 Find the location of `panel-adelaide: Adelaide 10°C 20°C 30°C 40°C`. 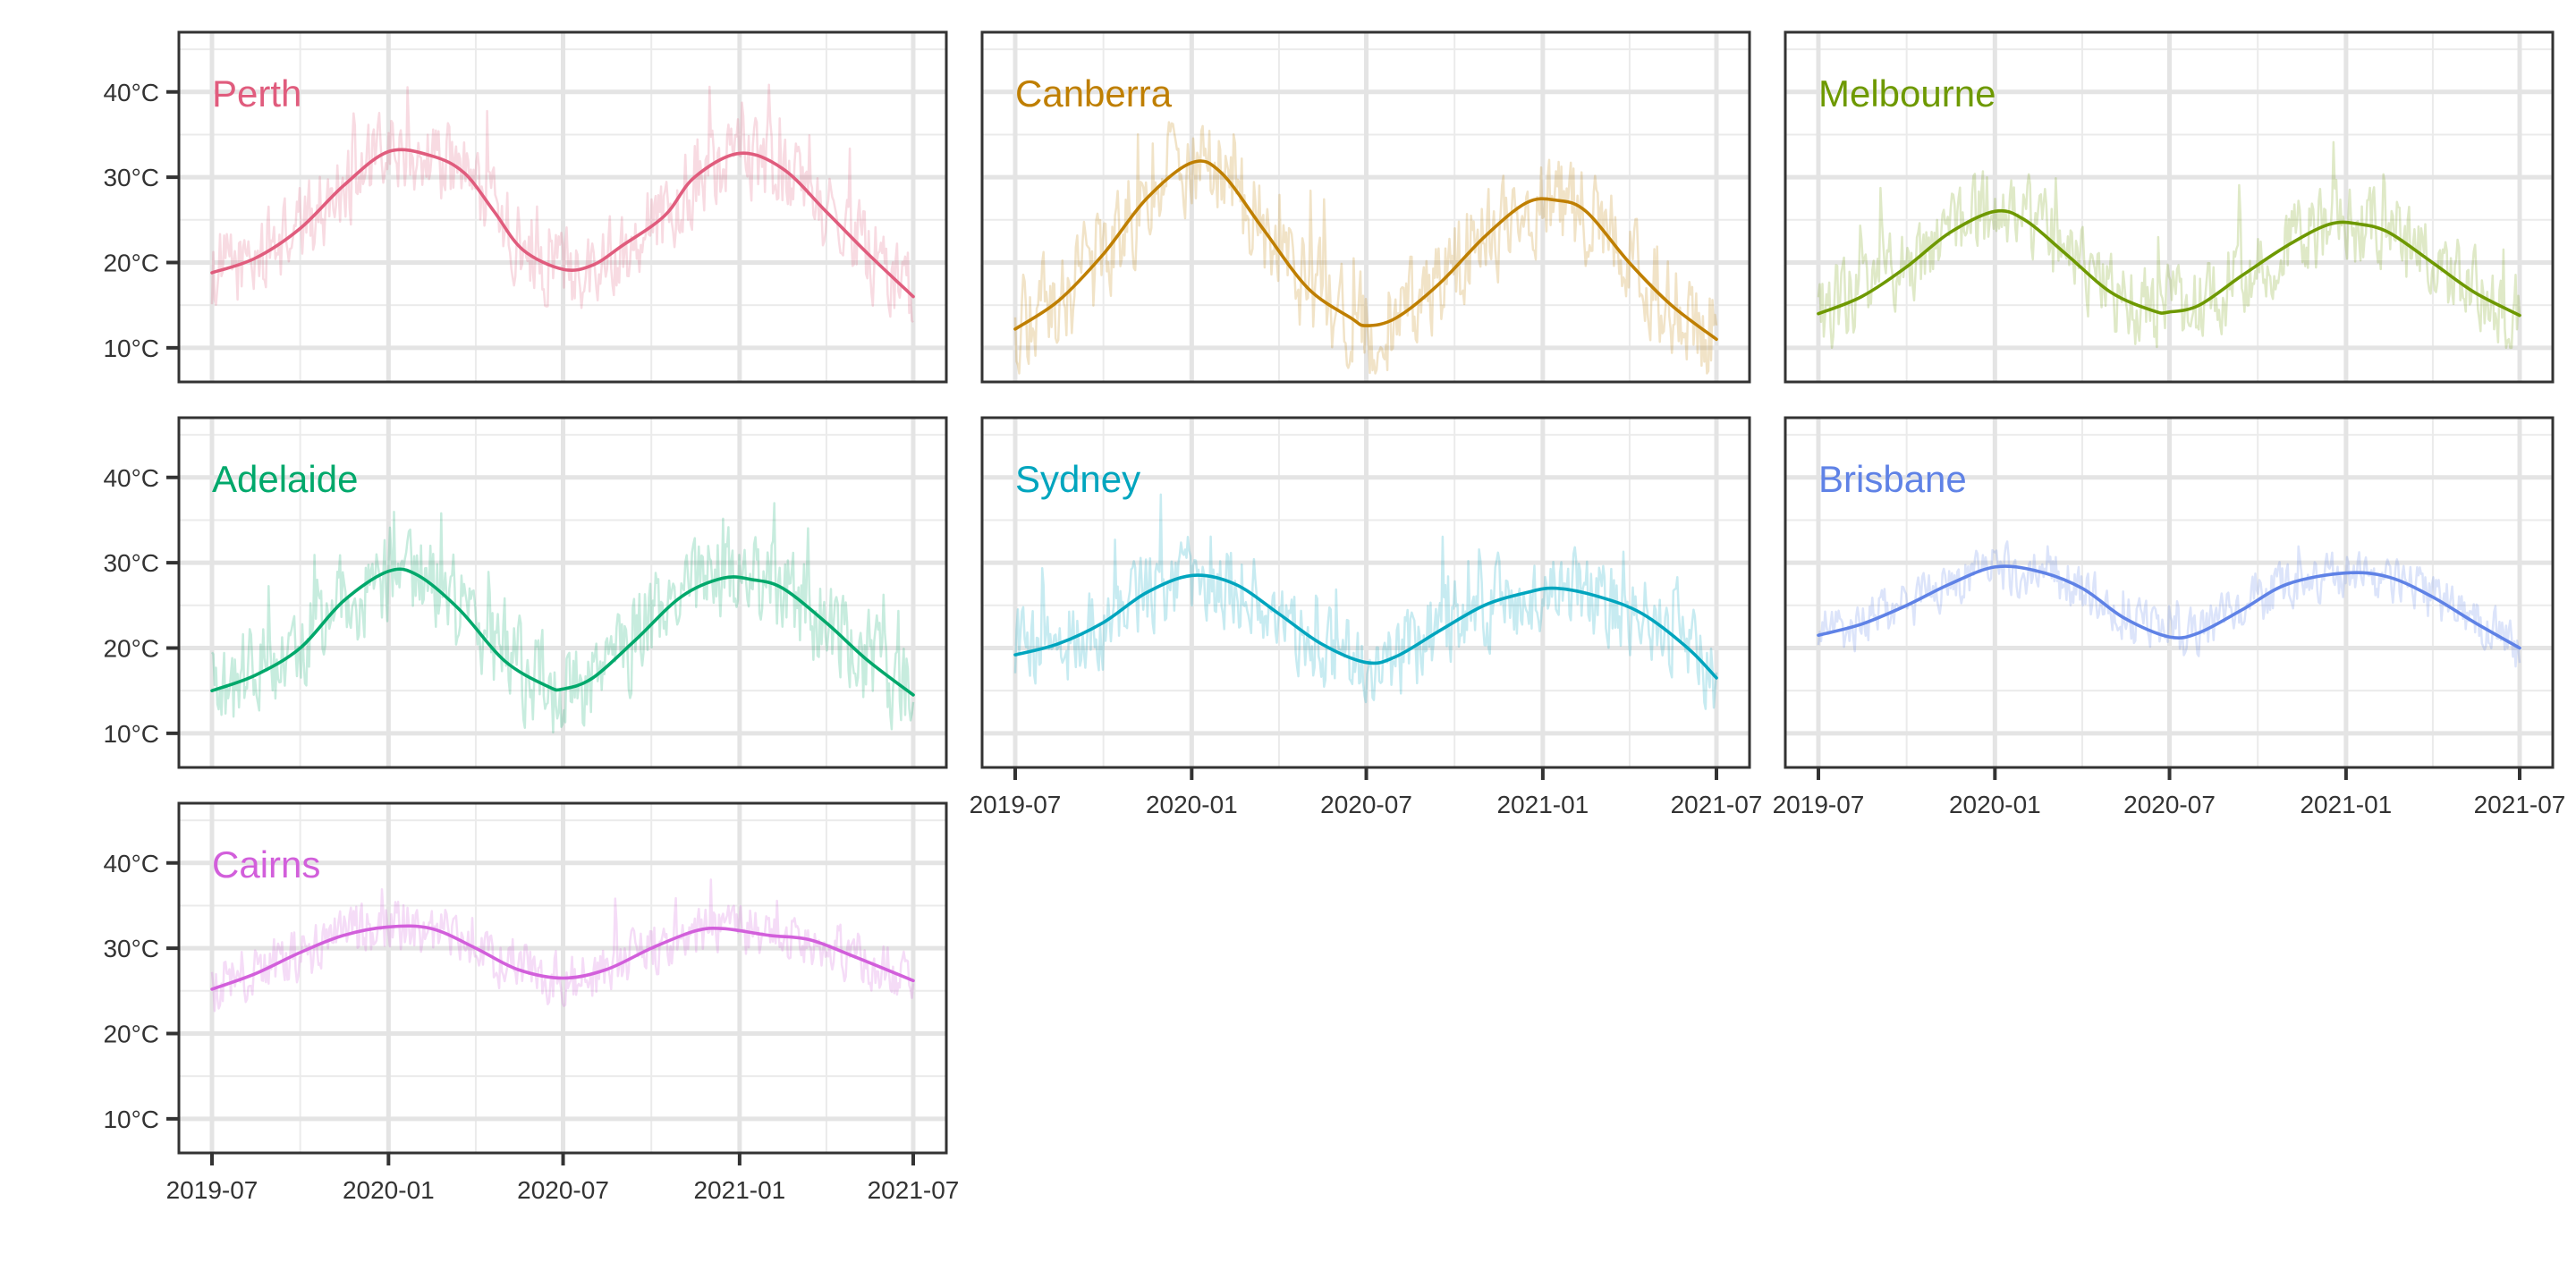

panel-adelaide: Adelaide 10°C 20°C 30°C 40°C is located at coordinates (525, 592).